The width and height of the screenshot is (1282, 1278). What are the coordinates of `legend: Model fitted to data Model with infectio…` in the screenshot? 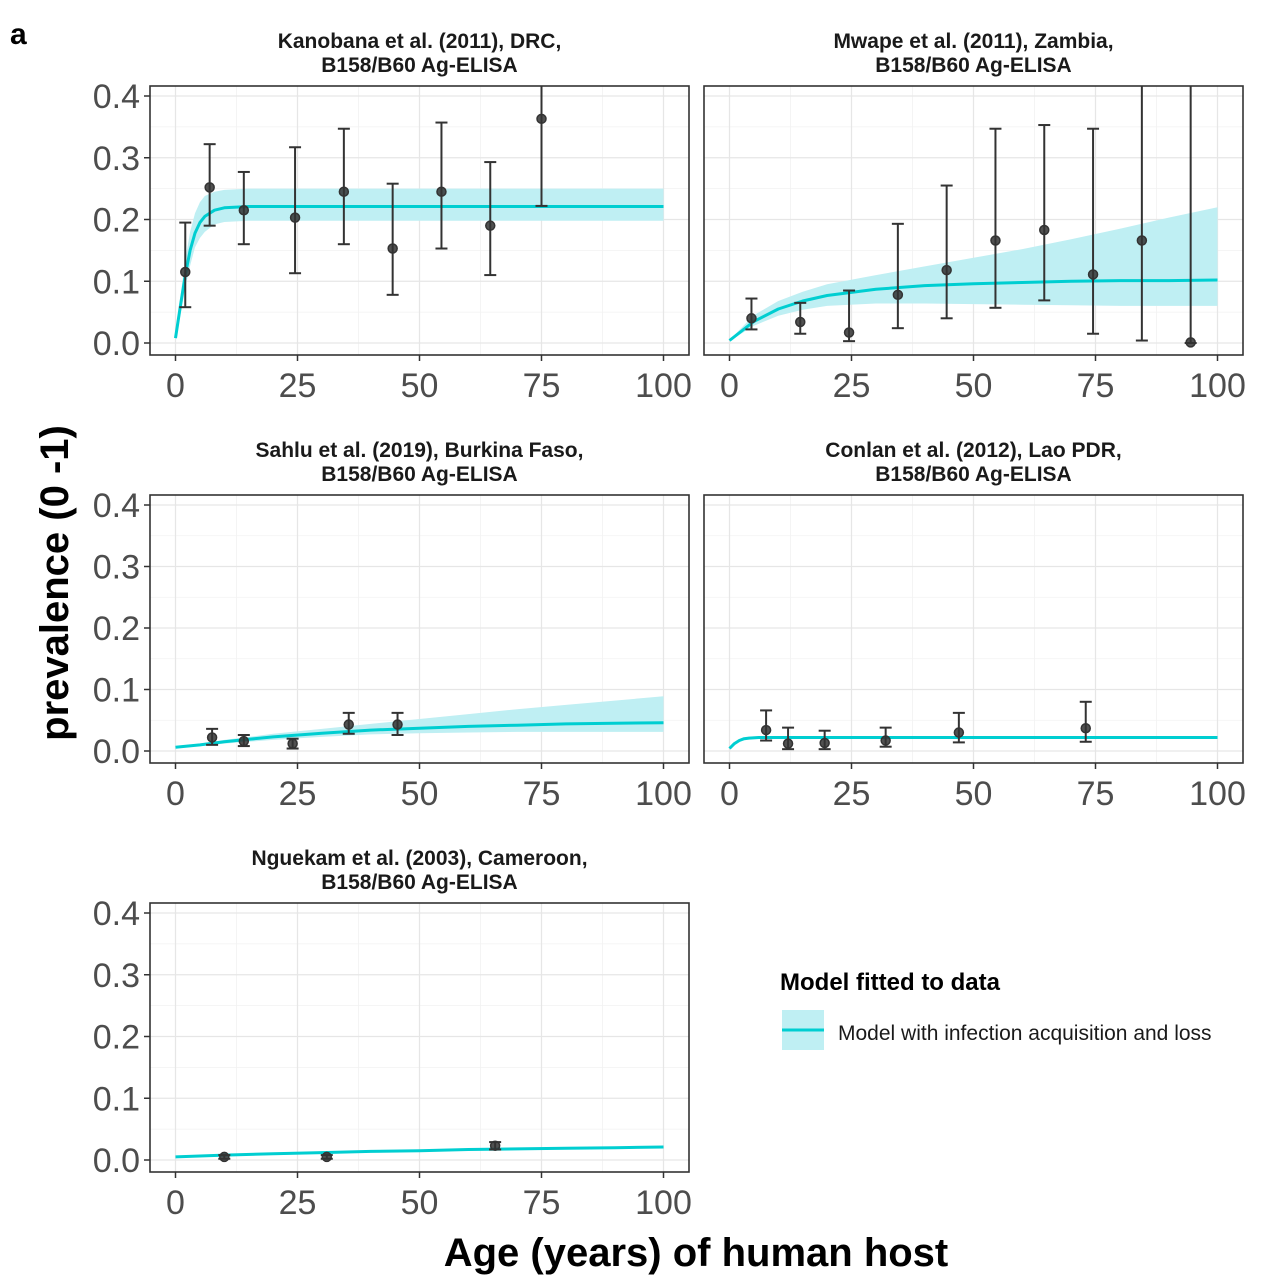 It's located at (996, 1009).